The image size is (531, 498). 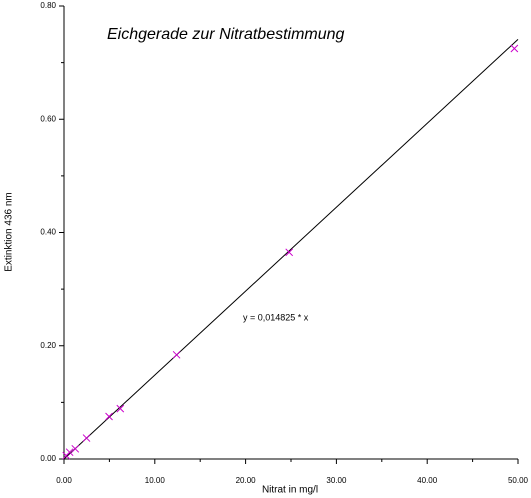 I want to click on x-tick-label: 50.00, so click(x=518, y=480).